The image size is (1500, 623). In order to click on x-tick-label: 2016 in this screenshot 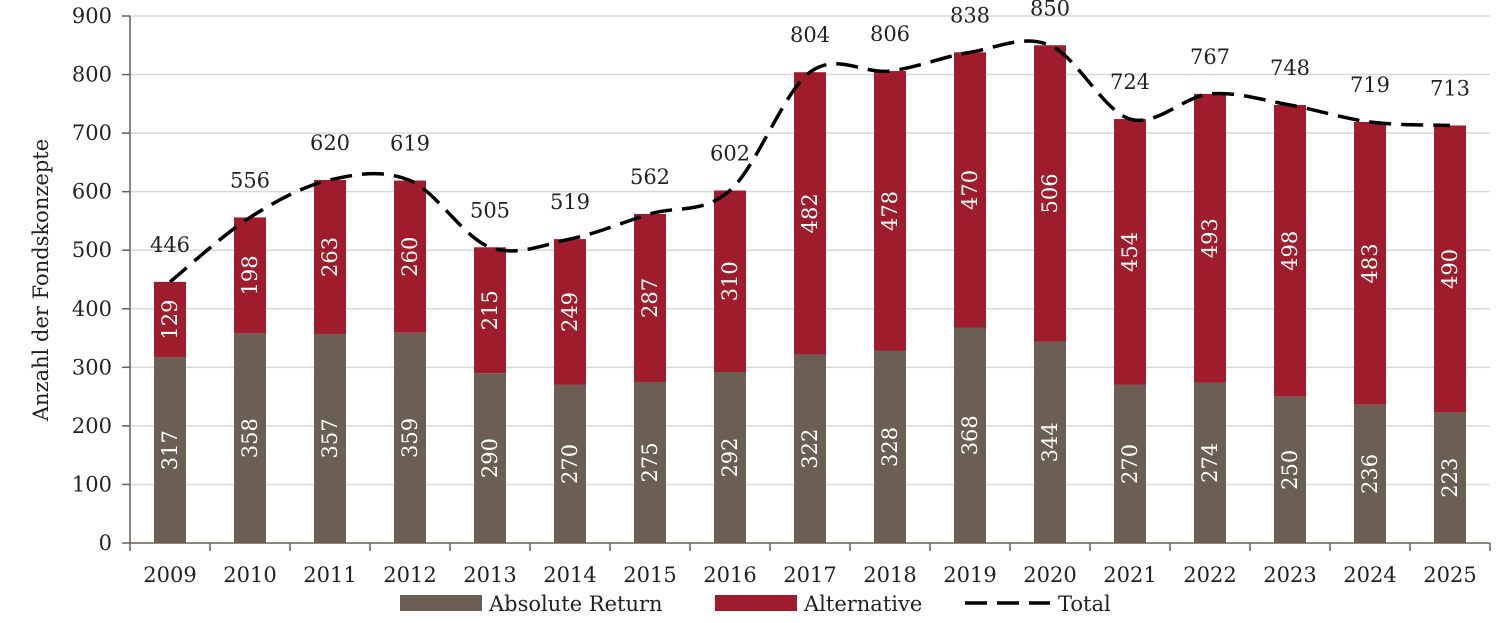, I will do `click(729, 575)`.